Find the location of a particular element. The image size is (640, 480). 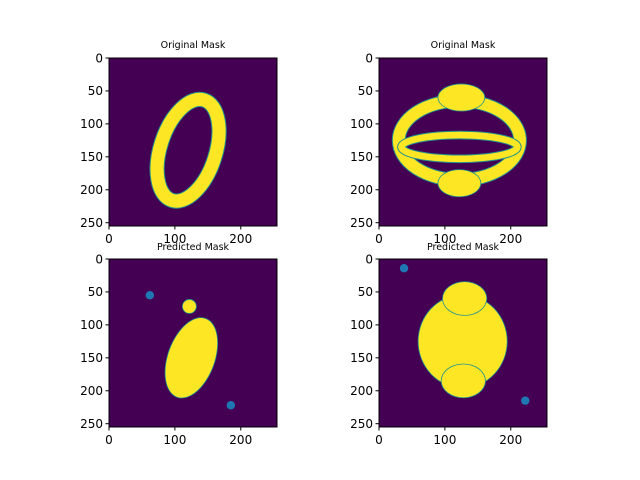

subplot-top-left: 0 100 200 0 50 100 150 200 250 Original Mask is located at coordinates (179, 143).